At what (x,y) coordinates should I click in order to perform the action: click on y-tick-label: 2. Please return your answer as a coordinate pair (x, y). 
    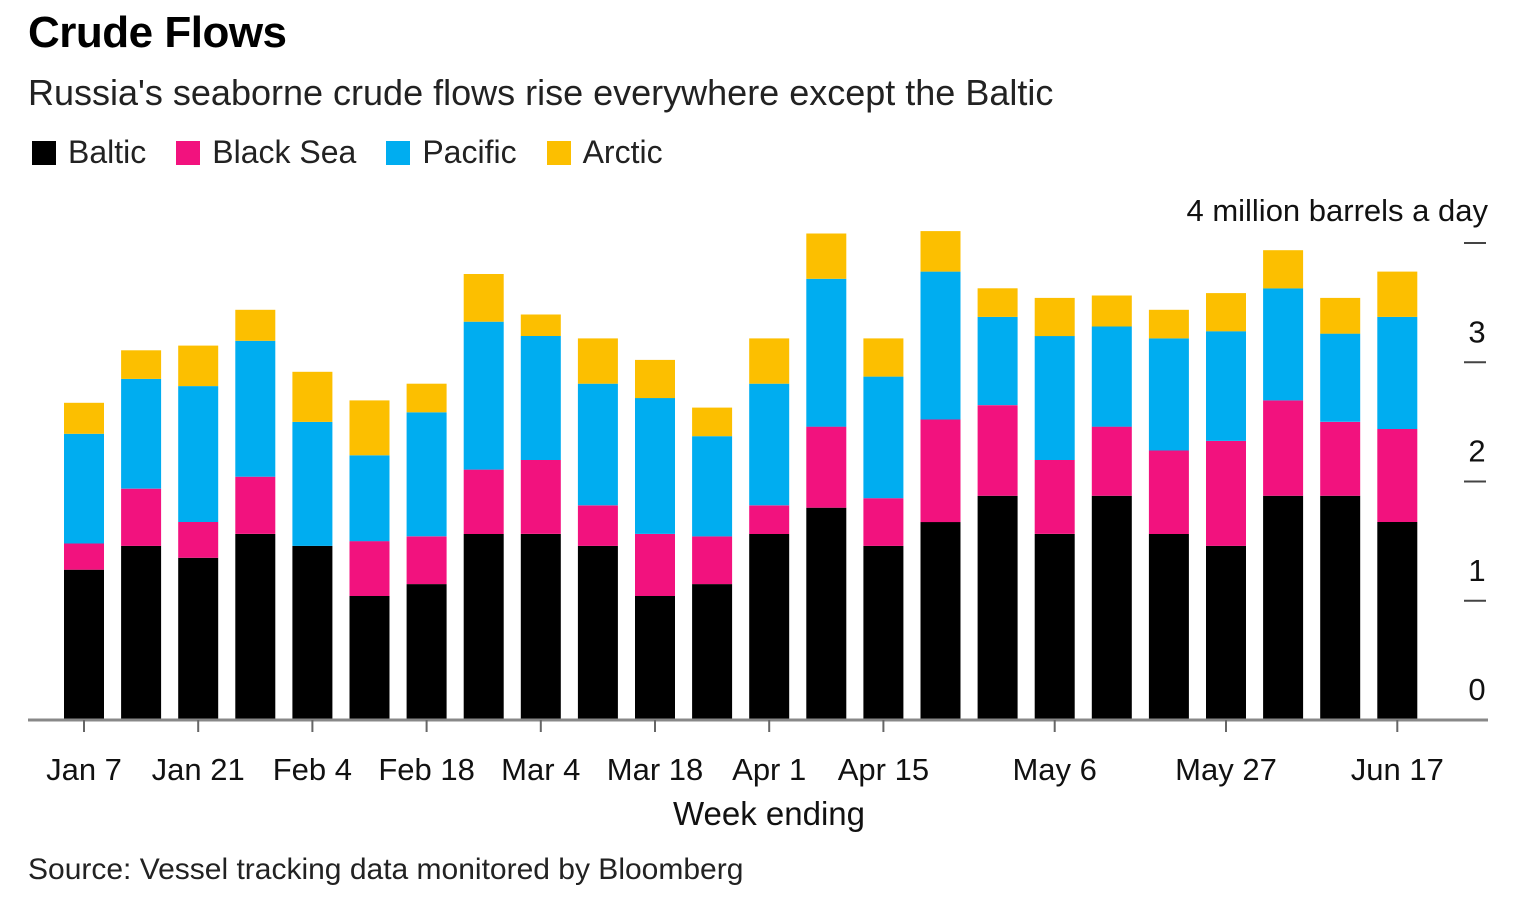
    Looking at the image, I should click on (1476, 451).